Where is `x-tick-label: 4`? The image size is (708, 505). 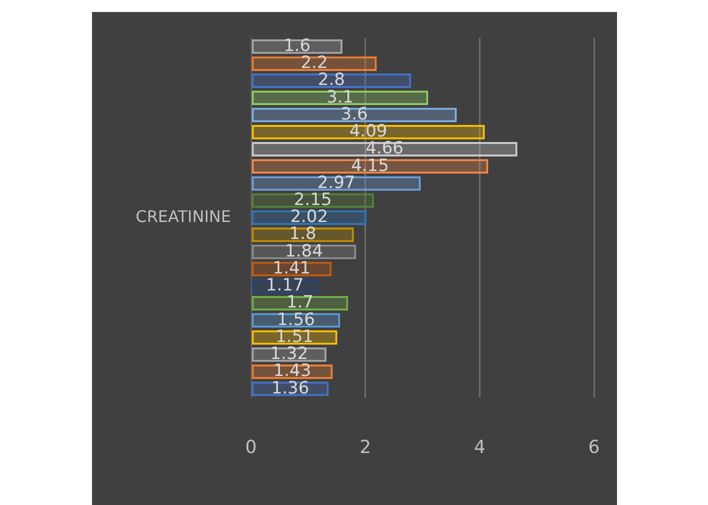 x-tick-label: 4 is located at coordinates (480, 447).